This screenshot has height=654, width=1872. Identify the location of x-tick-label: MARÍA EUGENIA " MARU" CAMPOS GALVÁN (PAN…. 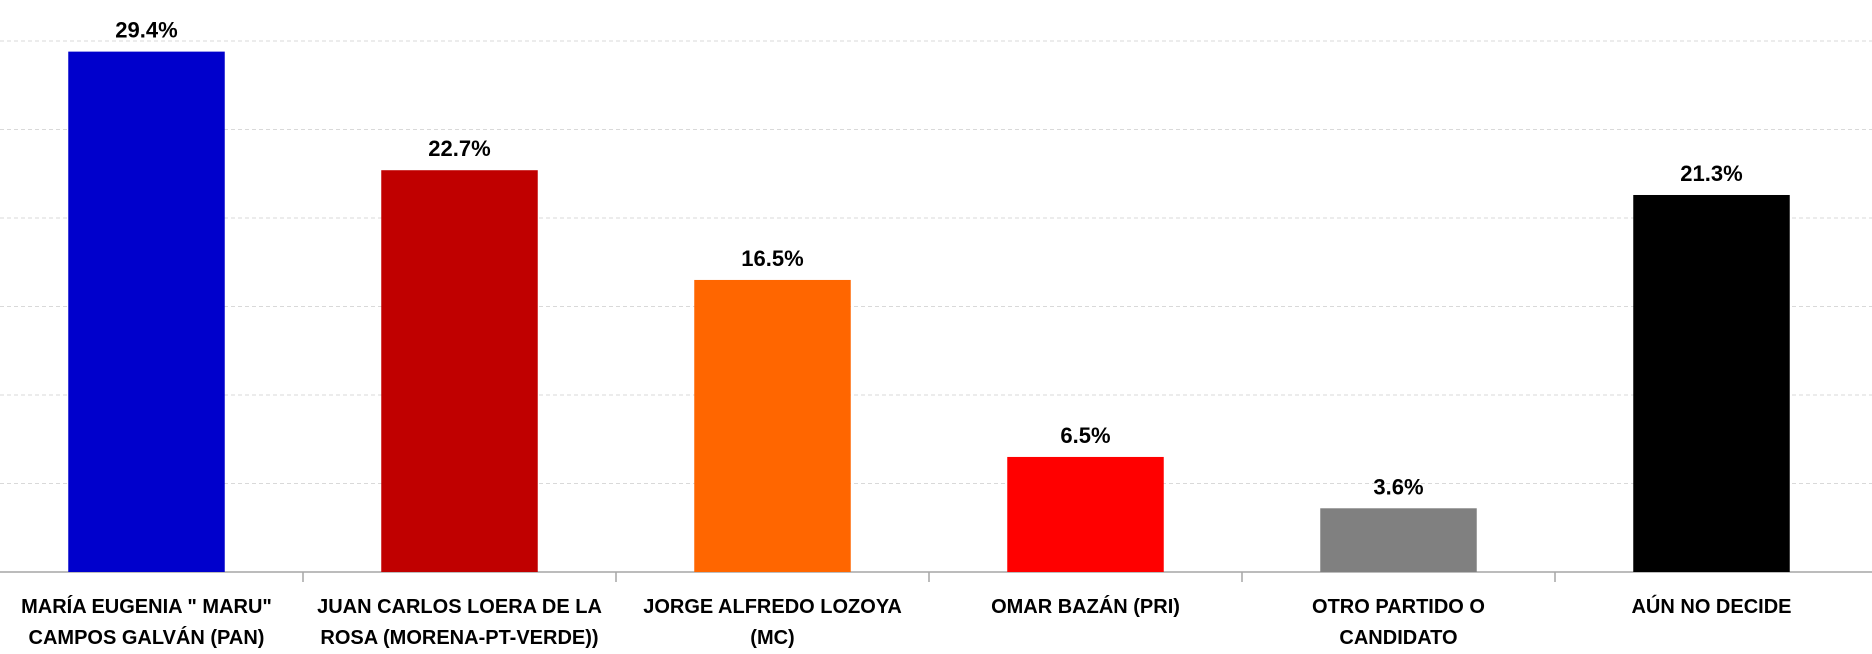
(146, 622).